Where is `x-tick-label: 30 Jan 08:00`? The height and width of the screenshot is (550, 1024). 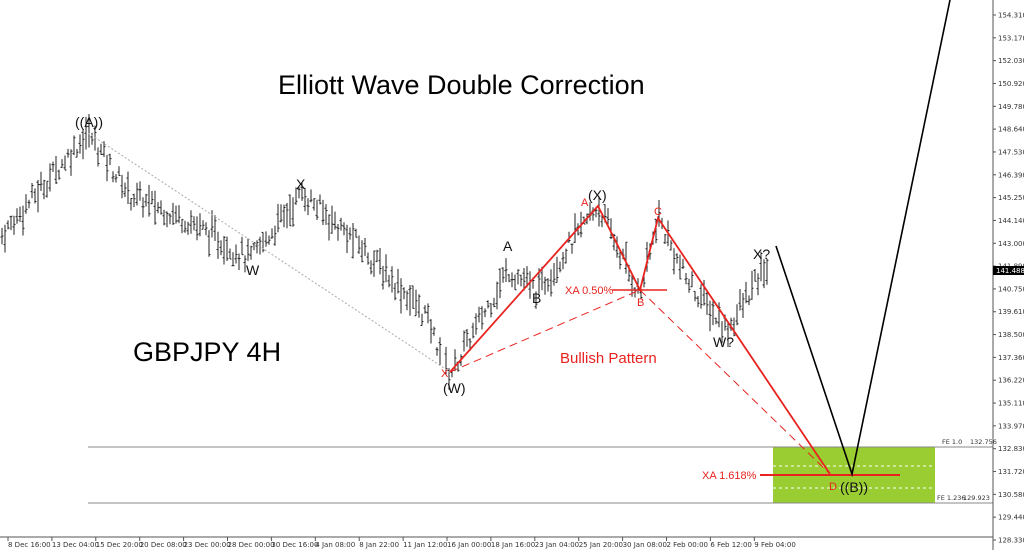 x-tick-label: 30 Jan 08:00 is located at coordinates (645, 545).